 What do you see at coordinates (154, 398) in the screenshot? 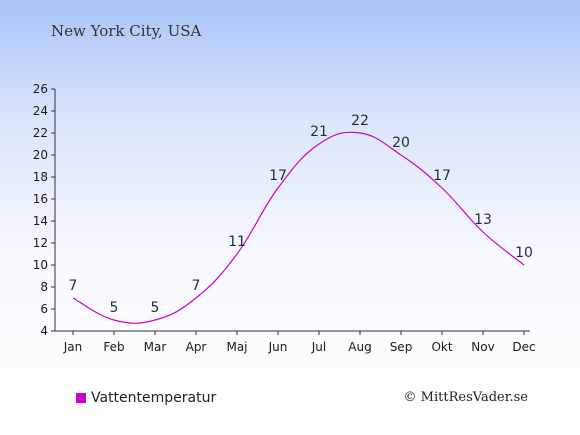
I see `legend-label: Vattentemperatur` at bounding box center [154, 398].